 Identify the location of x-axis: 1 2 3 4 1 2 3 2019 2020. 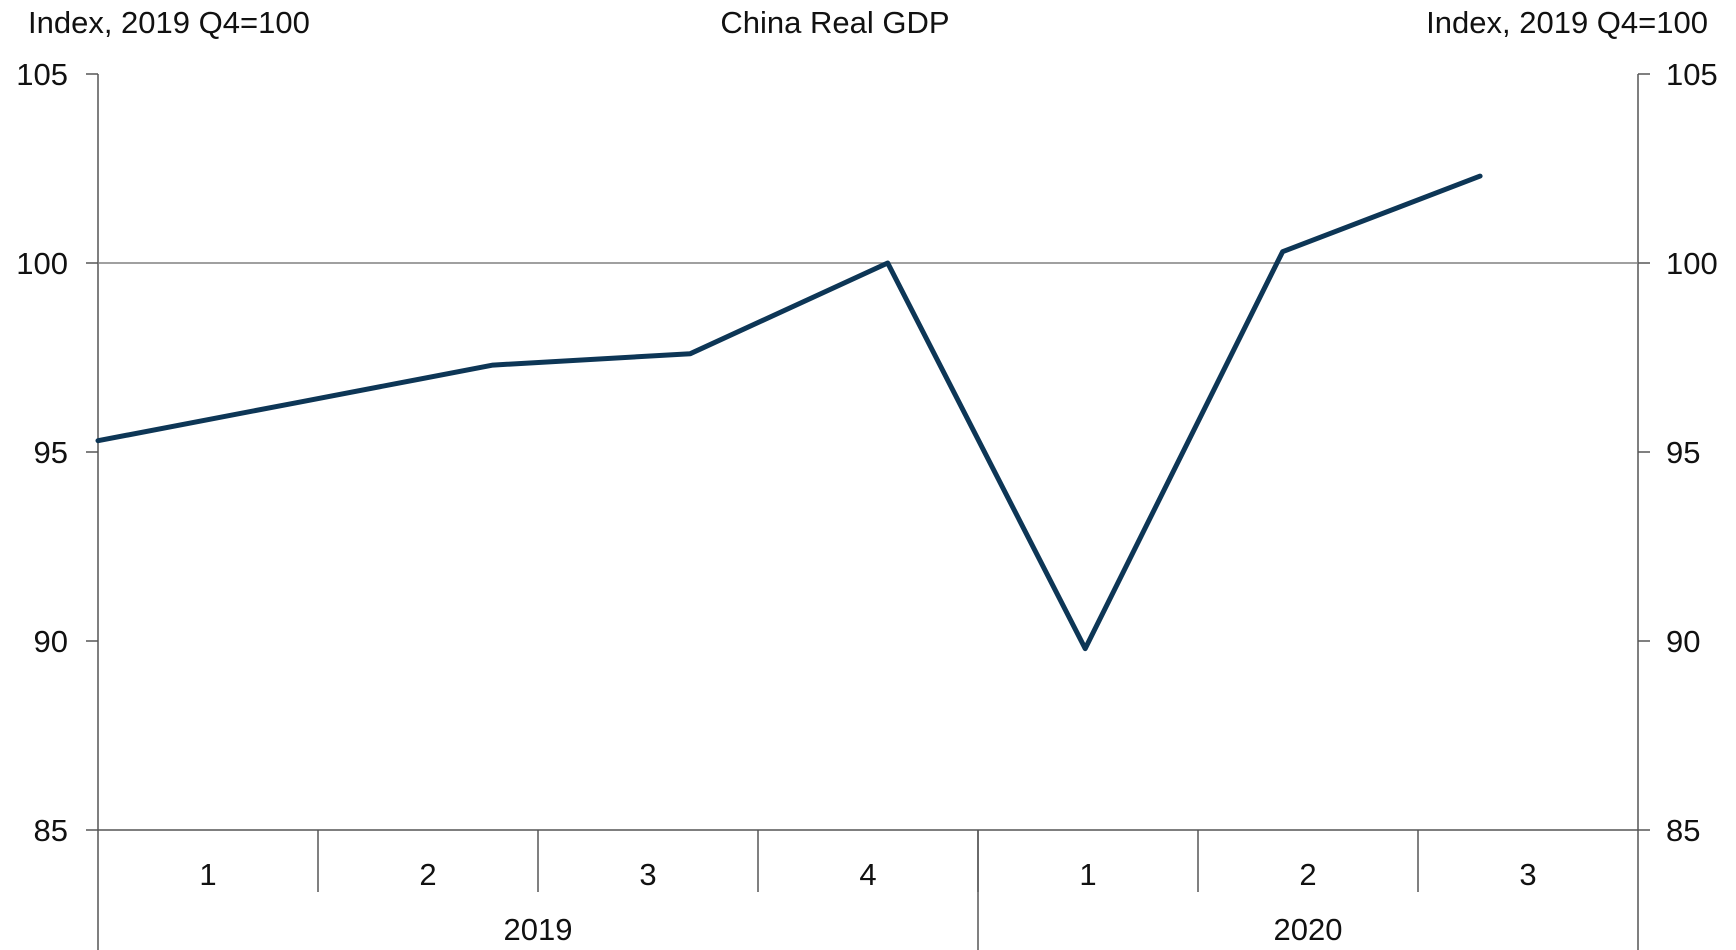
(868, 890).